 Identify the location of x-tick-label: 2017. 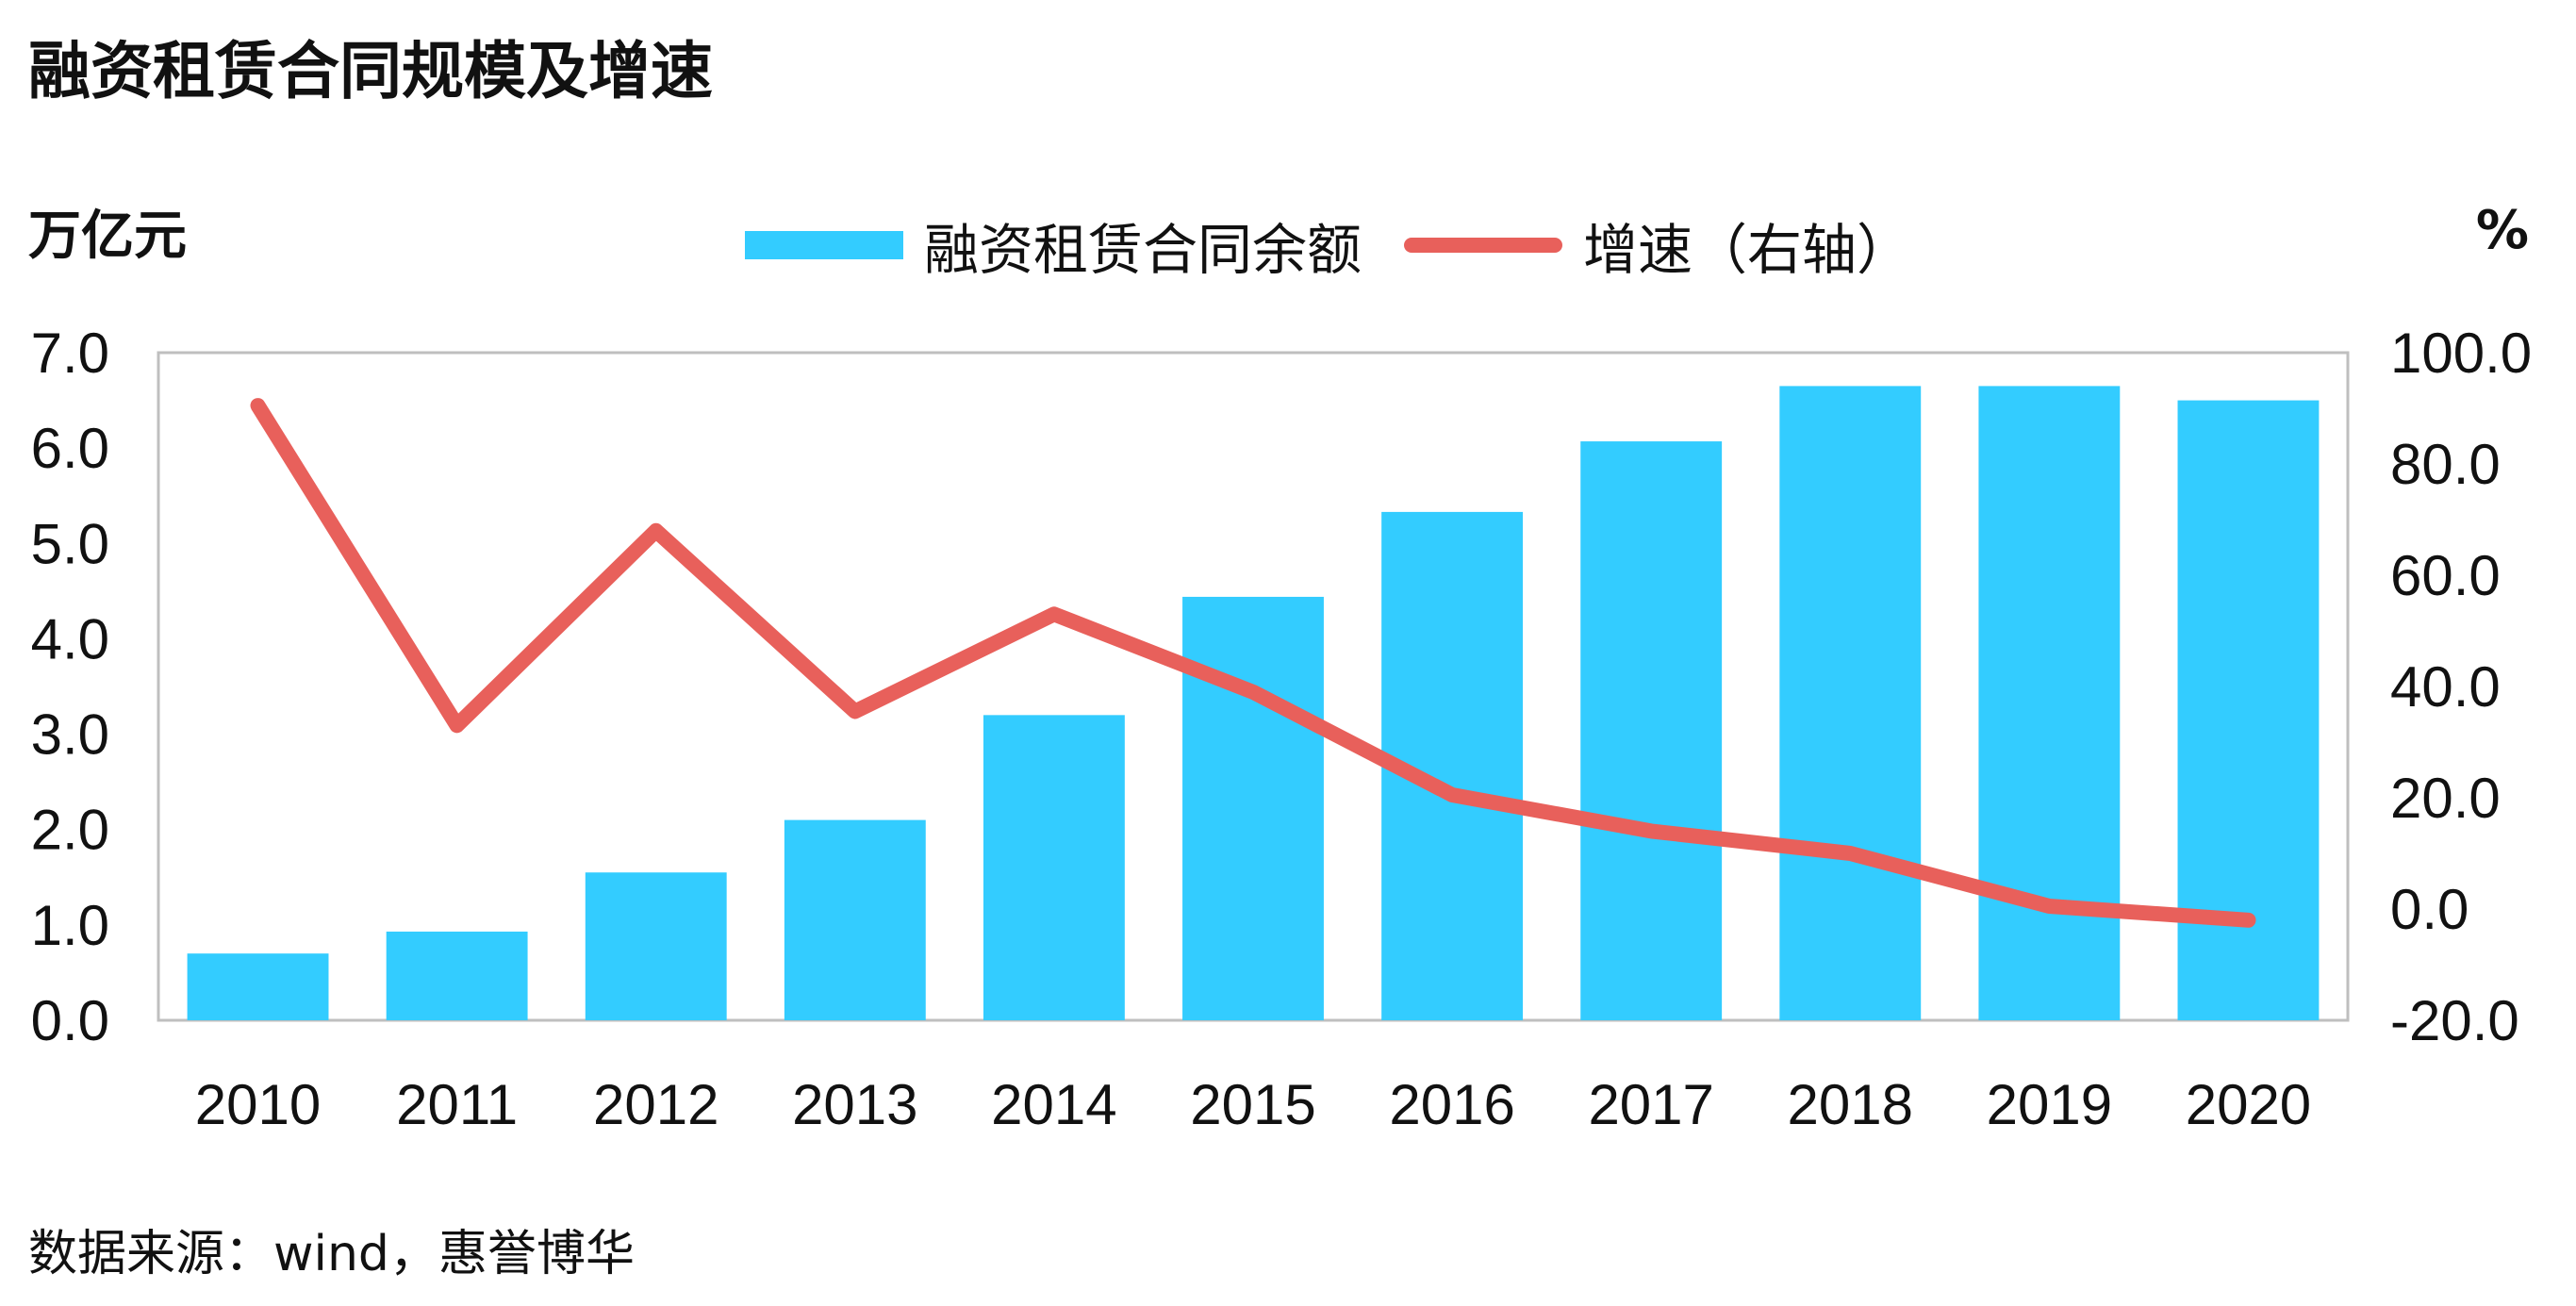
(1650, 1104).